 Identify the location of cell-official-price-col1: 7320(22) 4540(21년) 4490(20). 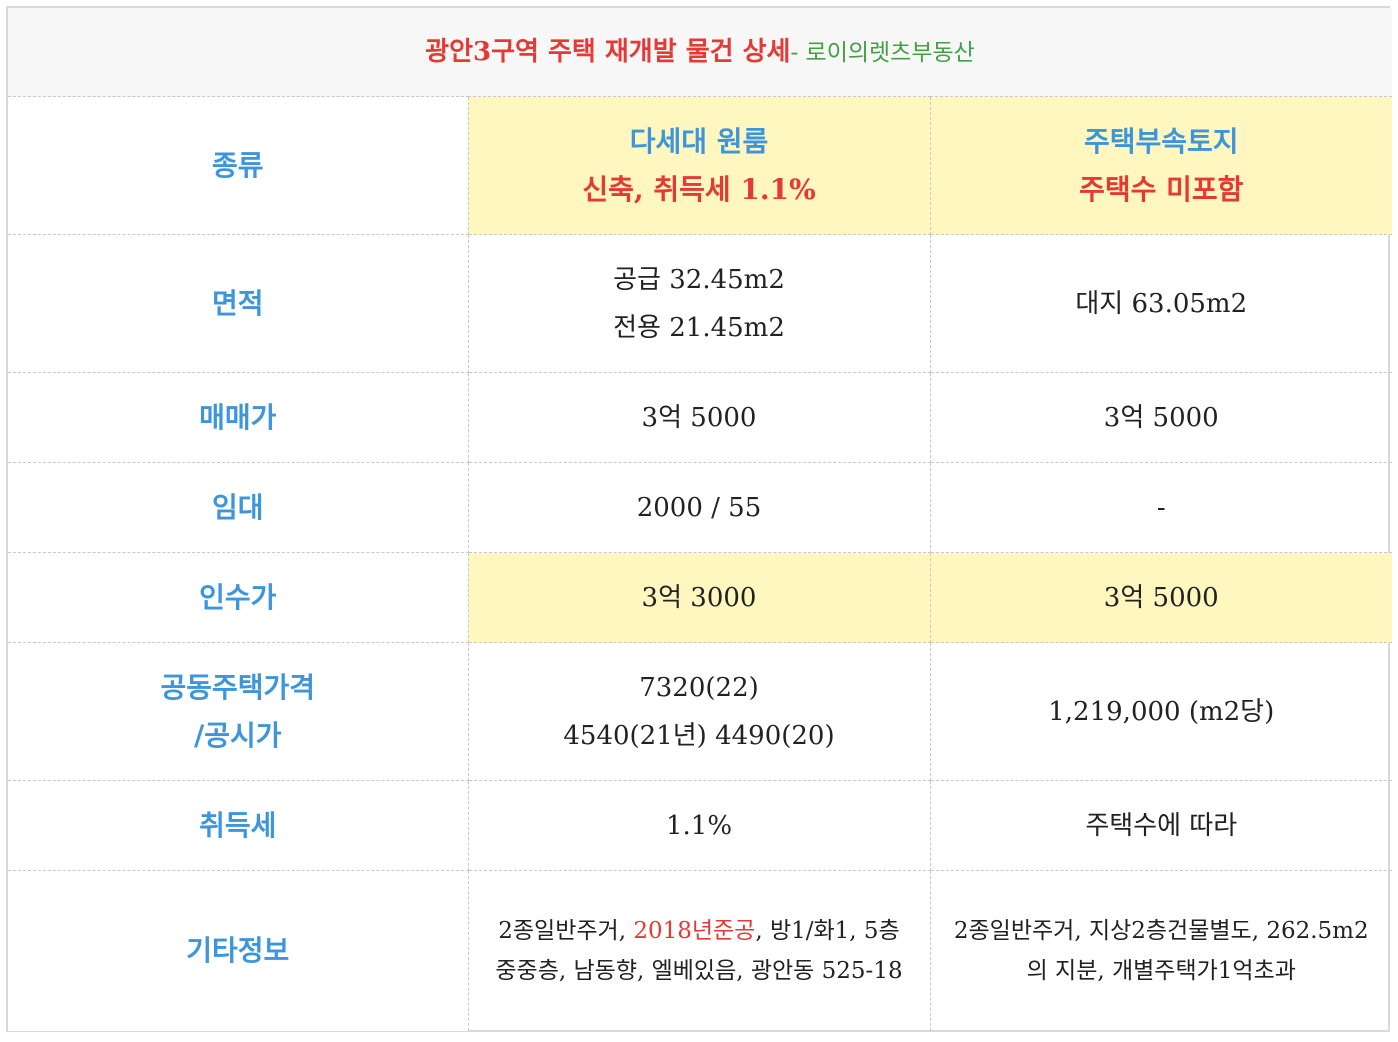
(699, 711).